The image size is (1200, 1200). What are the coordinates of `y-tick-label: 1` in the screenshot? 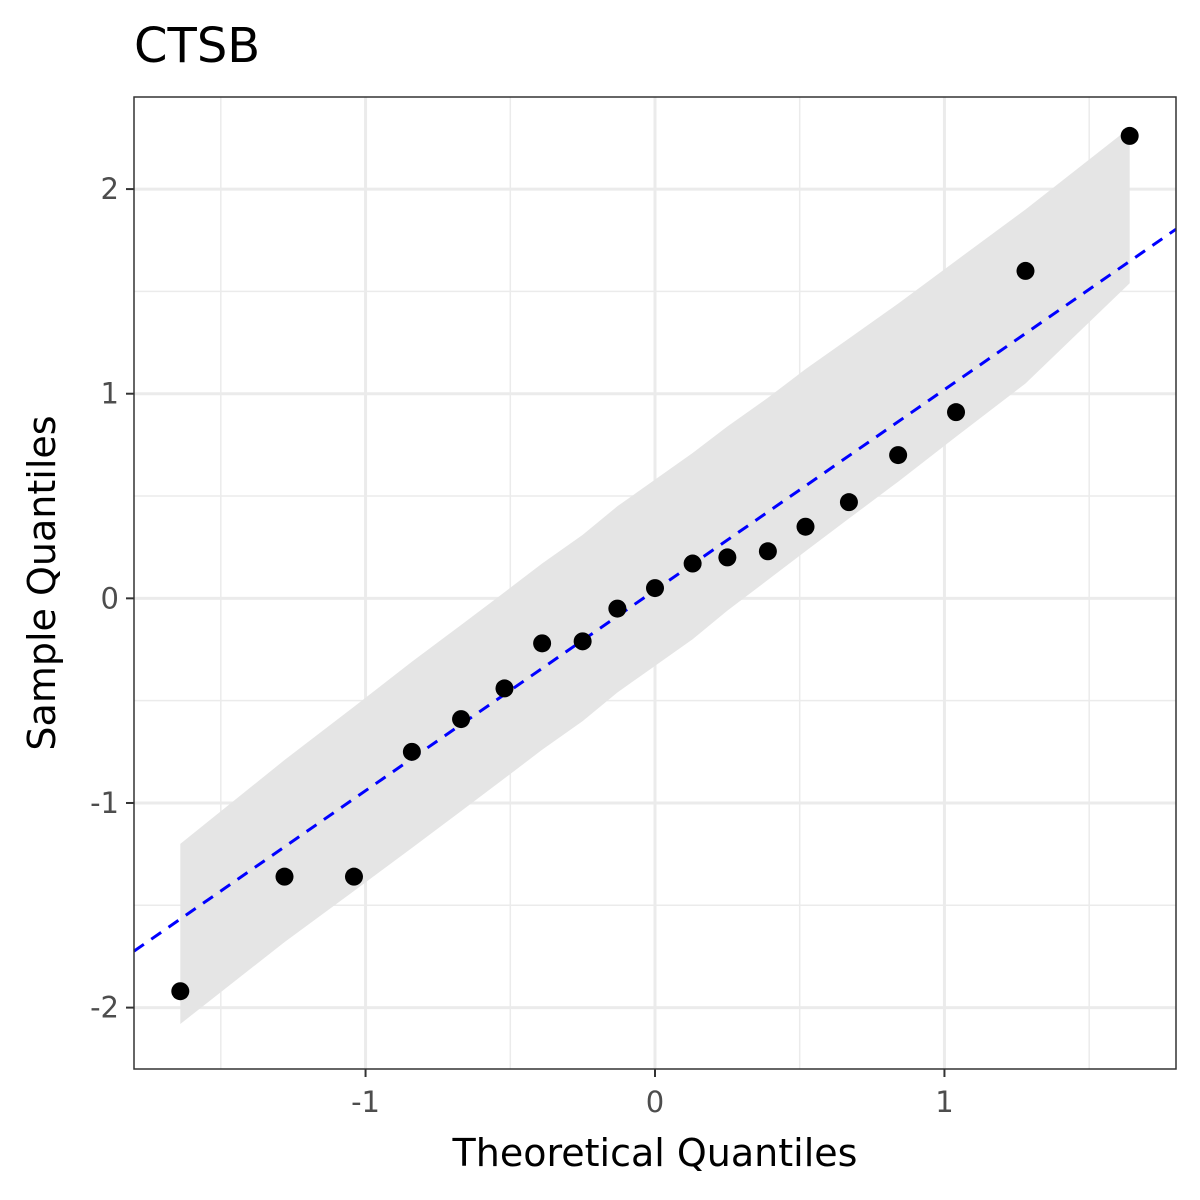 It's located at (110, 394).